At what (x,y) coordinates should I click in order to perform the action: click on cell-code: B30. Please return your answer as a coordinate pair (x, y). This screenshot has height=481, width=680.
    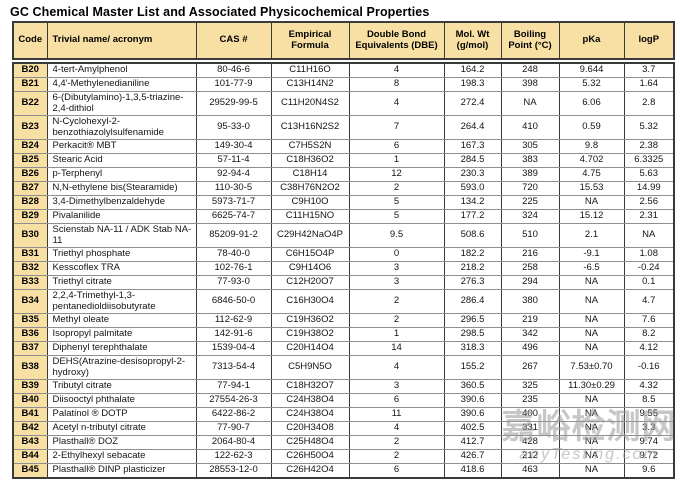
    Looking at the image, I should click on (30, 235).